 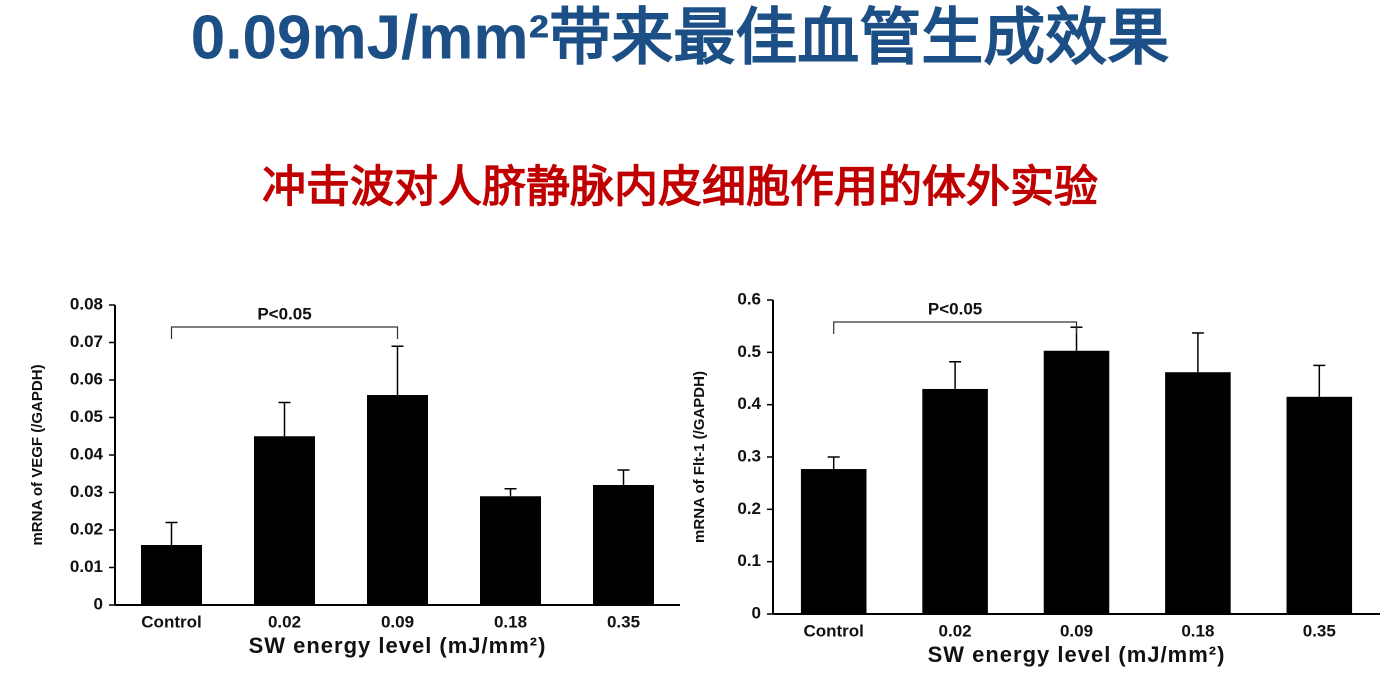 What do you see at coordinates (37, 454) in the screenshot?
I see `y-axis-label: mRNA of VEGF (/GAPDH)` at bounding box center [37, 454].